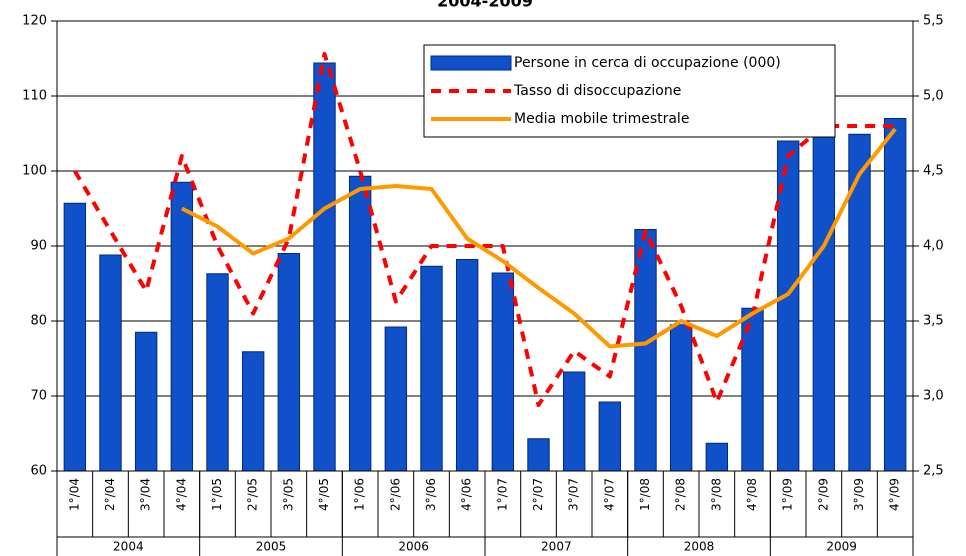 The image size is (966, 556). I want to click on legend-swatch, so click(471, 63).